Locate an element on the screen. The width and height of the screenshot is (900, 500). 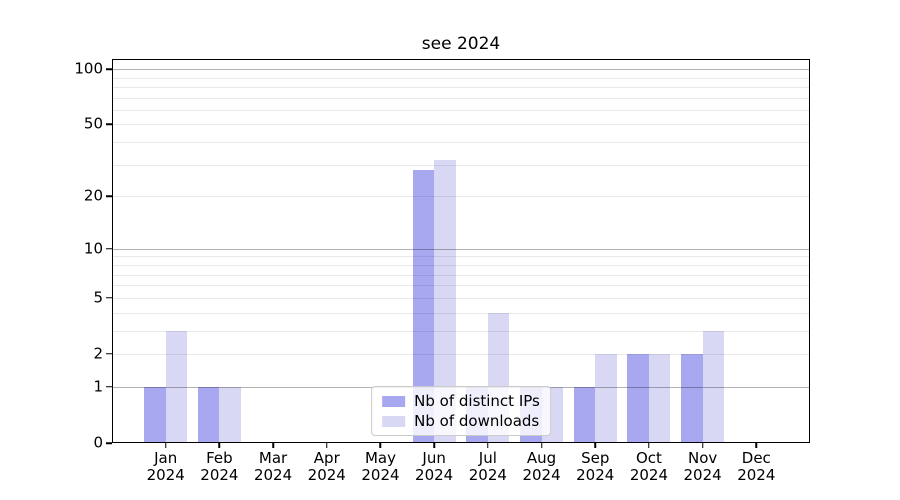
x-tick-label: Feb 2024 is located at coordinates (219, 466).